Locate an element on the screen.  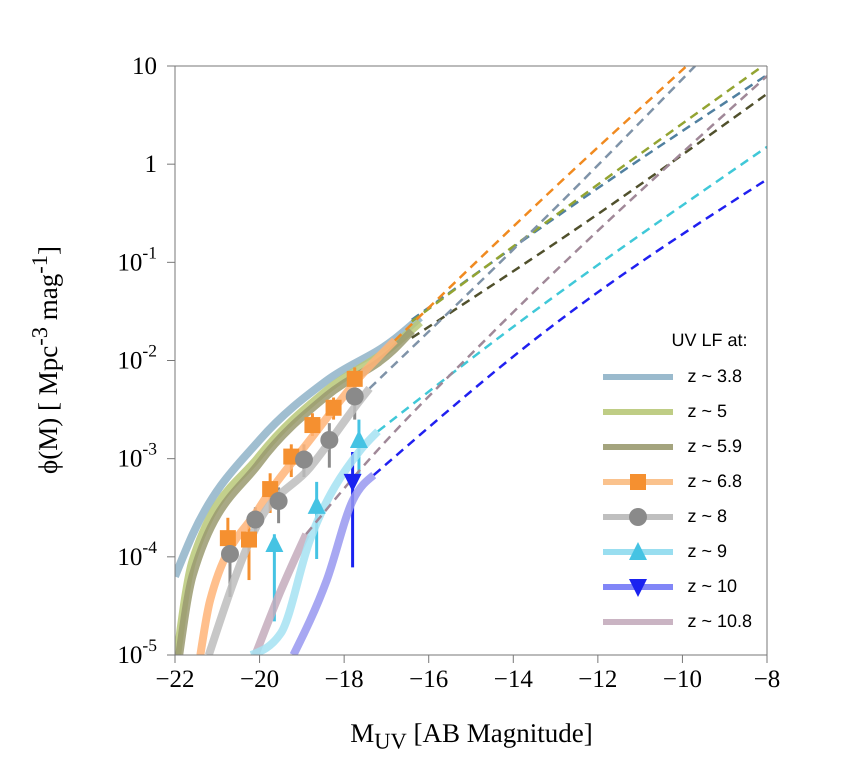
legend-label: z ~ 5 is located at coordinates (707, 411).